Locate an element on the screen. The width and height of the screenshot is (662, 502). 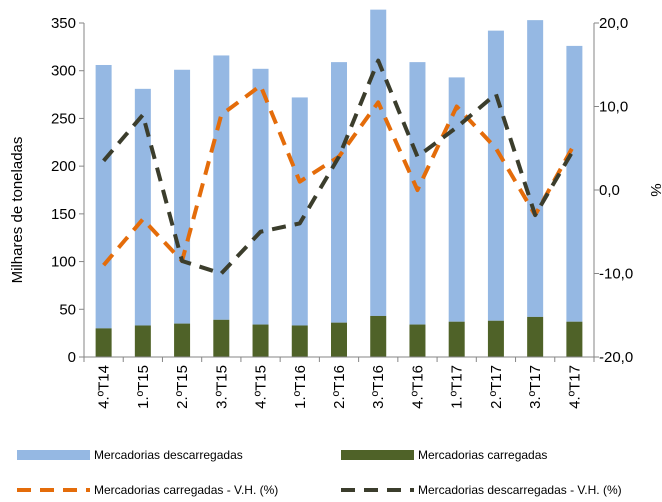
x-tick-label: 3.ºT15 is located at coordinates (221, 387).